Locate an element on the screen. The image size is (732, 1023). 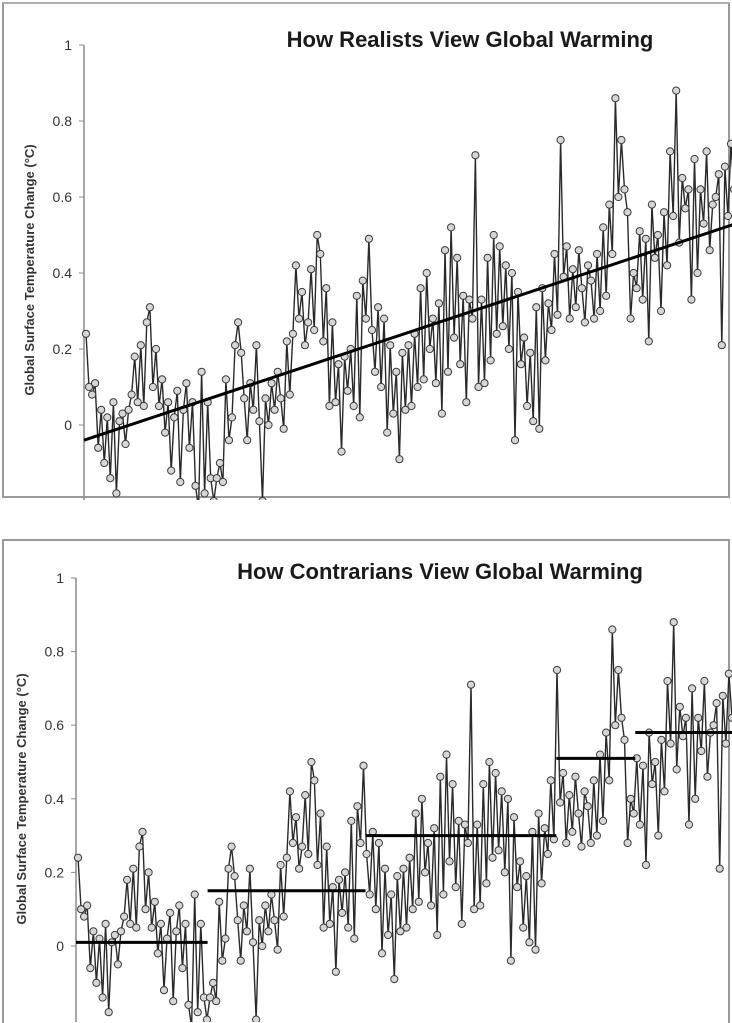
y-tick-label: 0.6 is located at coordinates (63, 197).